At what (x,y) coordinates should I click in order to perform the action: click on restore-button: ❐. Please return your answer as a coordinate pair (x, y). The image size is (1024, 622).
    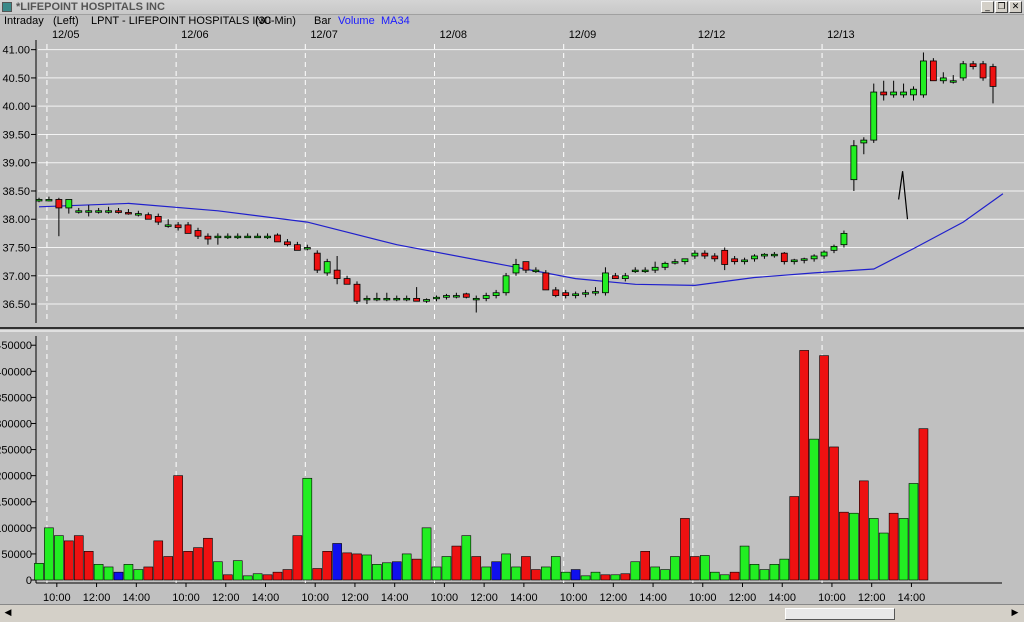
    Looking at the image, I should click on (1001, 7).